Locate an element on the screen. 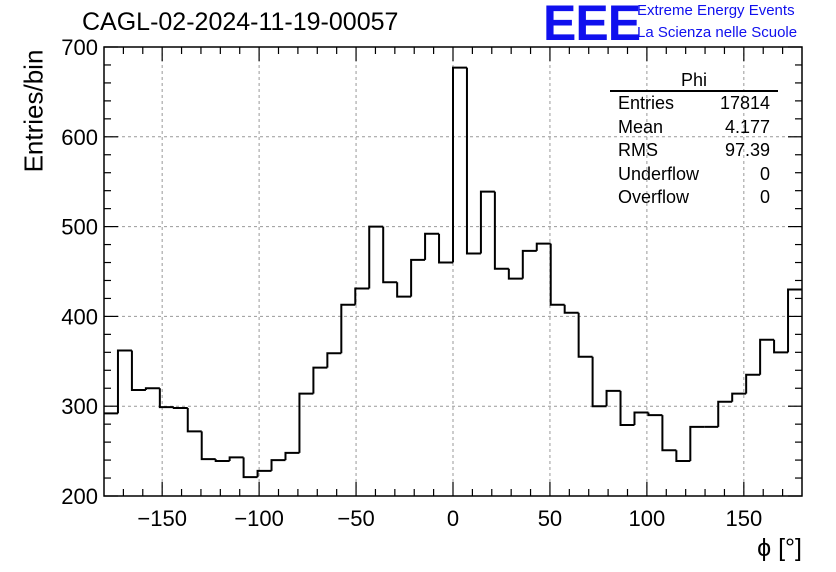 The image size is (836, 572). x-tick-label: −100 is located at coordinates (259, 518).